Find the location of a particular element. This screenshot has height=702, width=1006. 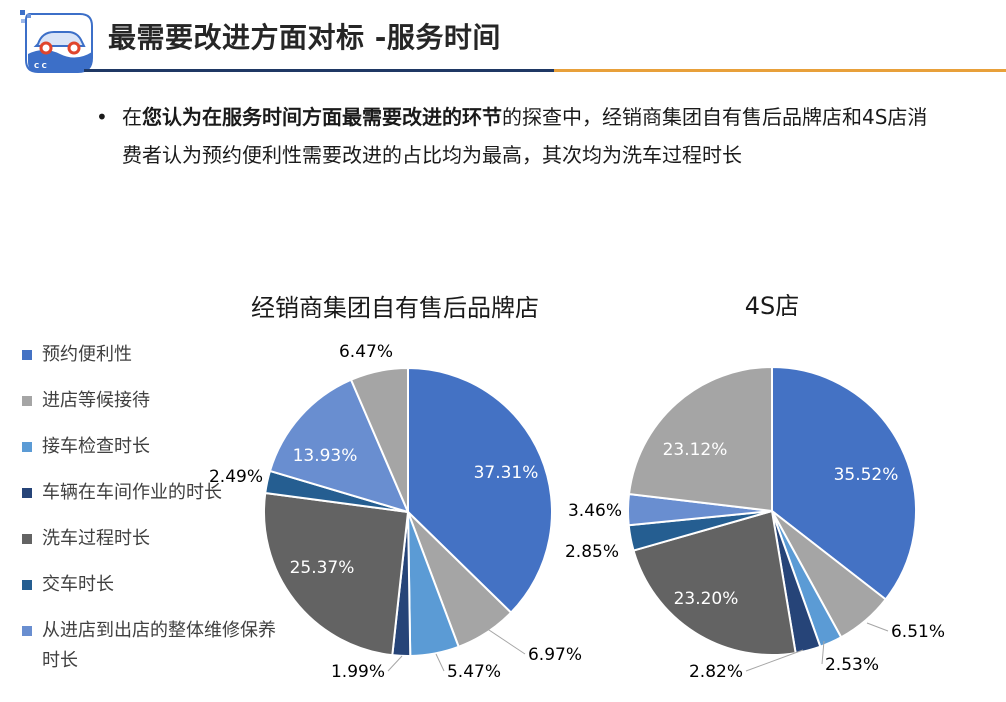

legend-item: 交车时长 is located at coordinates (153, 585).